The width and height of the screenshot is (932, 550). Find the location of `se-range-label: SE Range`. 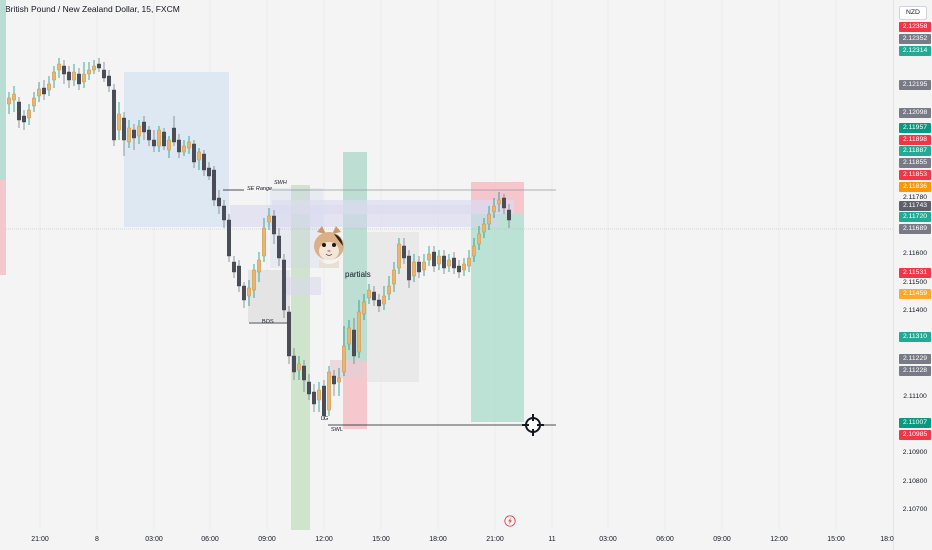

se-range-label: SE Range is located at coordinates (260, 189).